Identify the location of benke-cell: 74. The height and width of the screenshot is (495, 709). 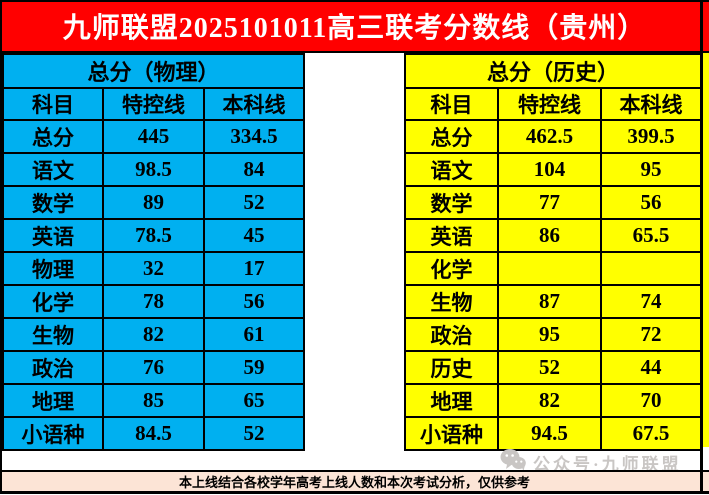
(651, 301).